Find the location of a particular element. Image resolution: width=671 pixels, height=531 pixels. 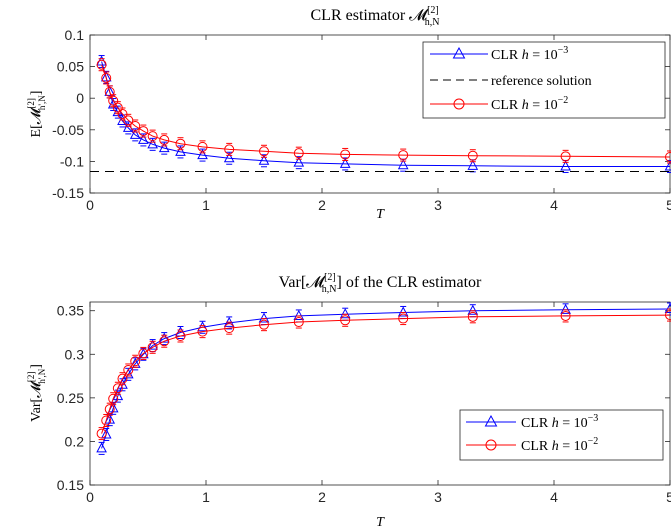

y-tick-label: 0.1 is located at coordinates (75, 35).